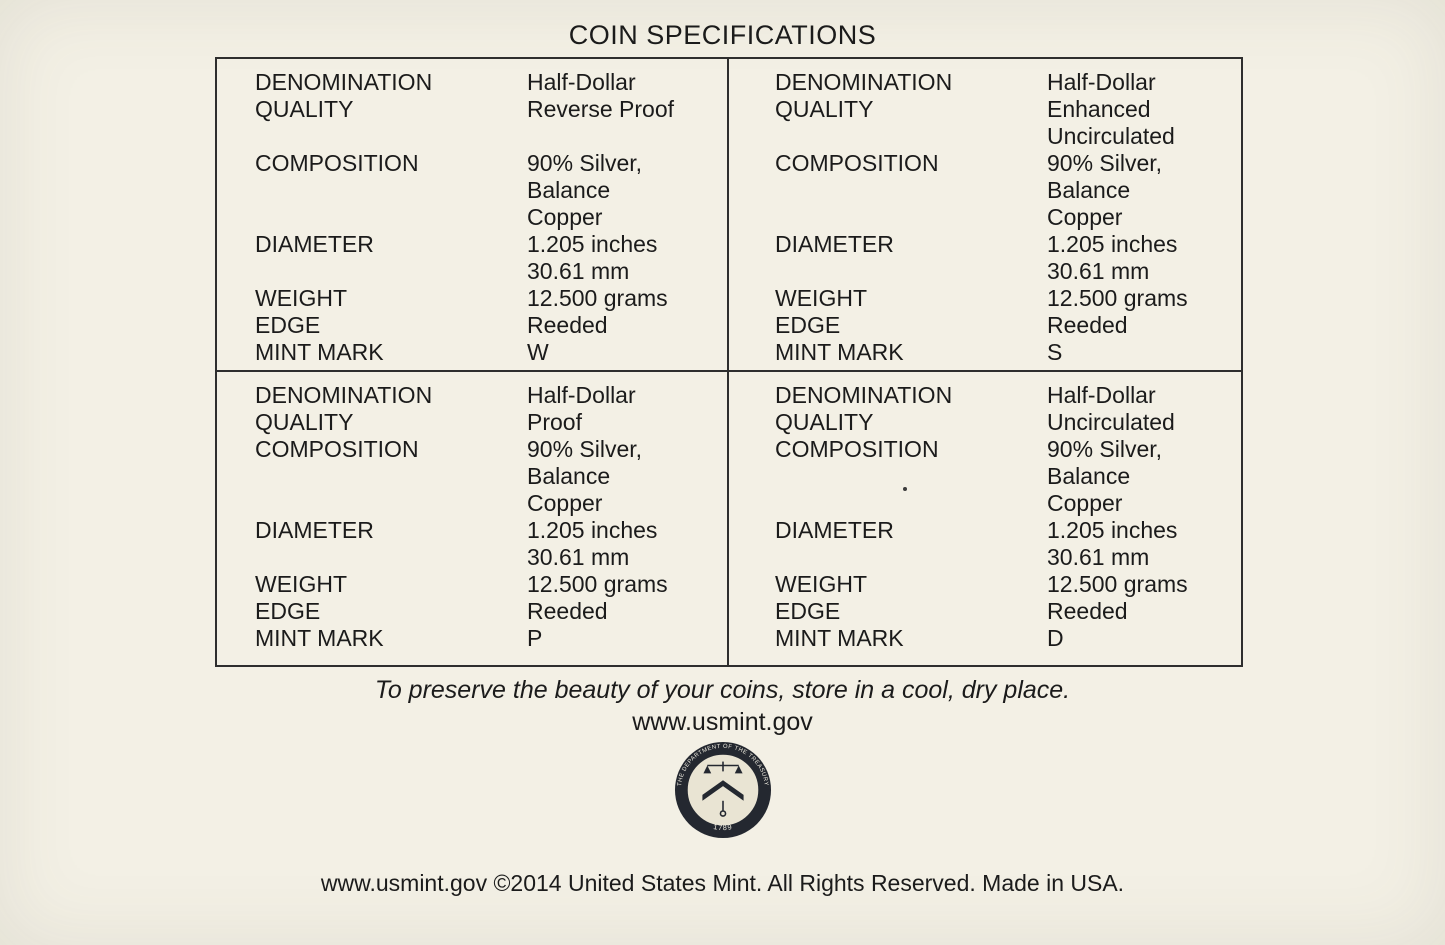  Describe the element at coordinates (1005, 352) in the screenshot. I see `spec-row: MINT MARK S` at that location.